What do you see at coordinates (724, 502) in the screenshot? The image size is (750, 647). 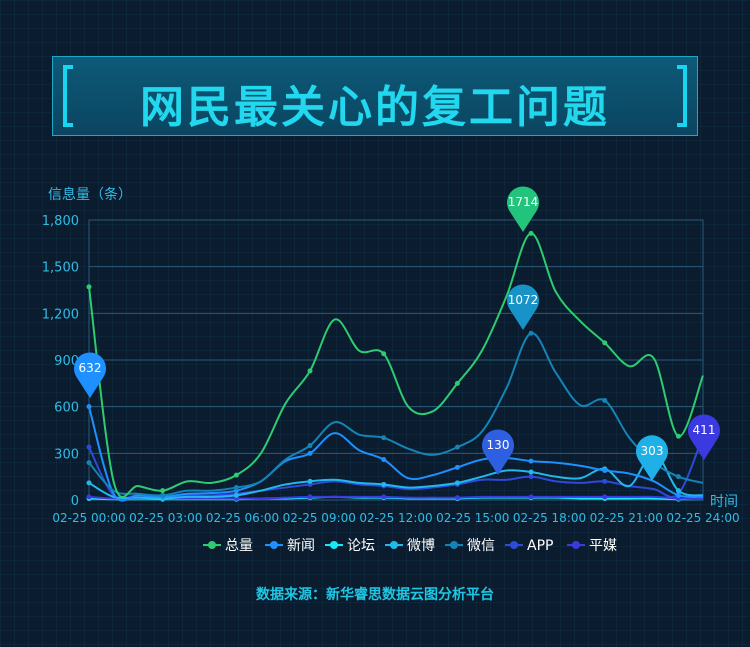 I see `x-axis-label: 时间` at bounding box center [724, 502].